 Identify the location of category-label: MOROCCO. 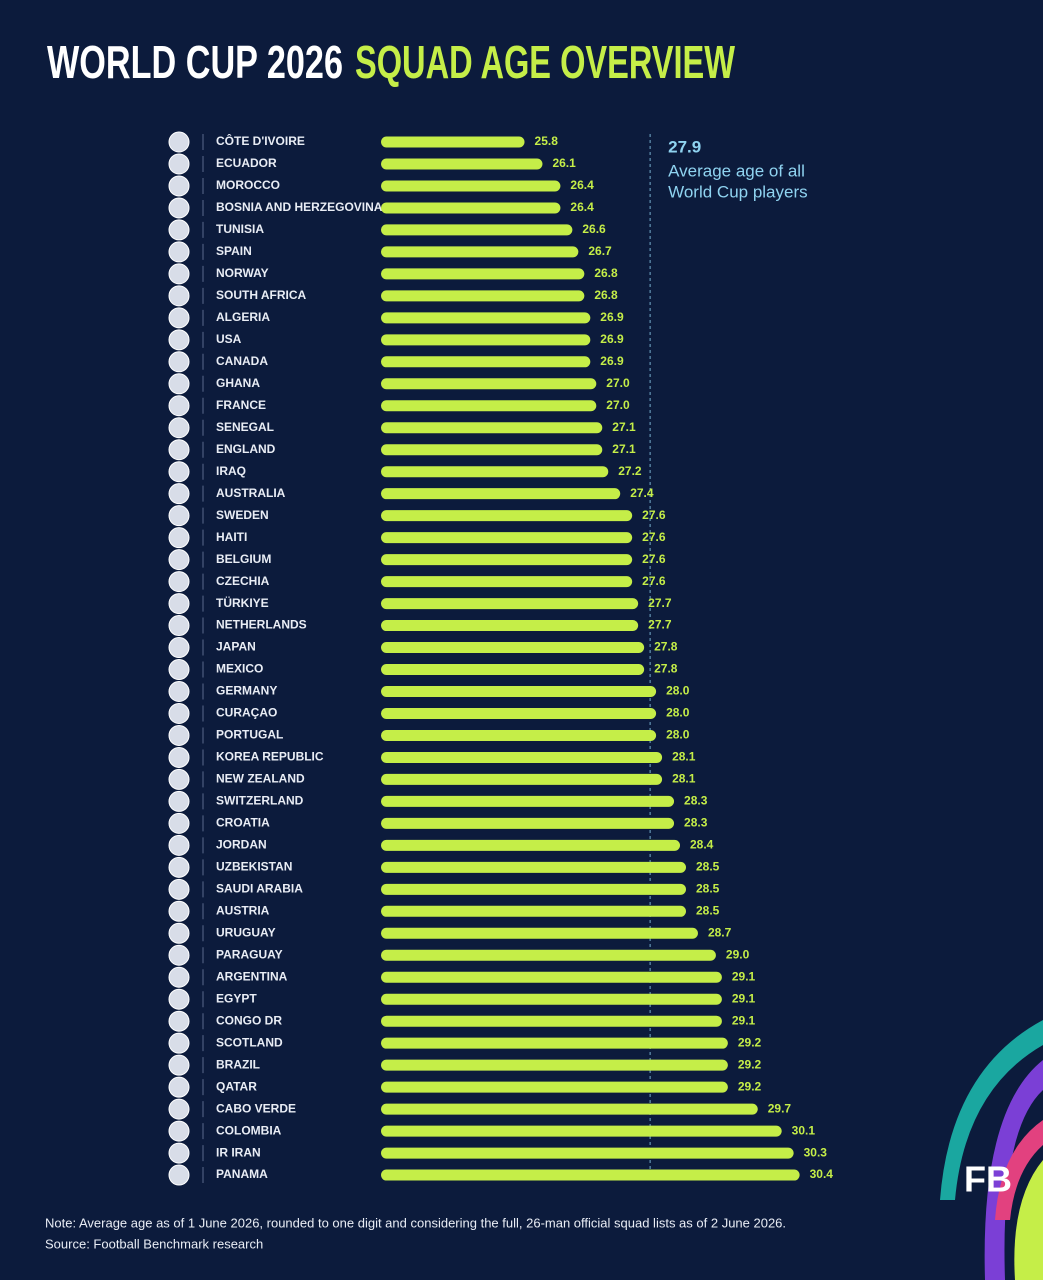
(248, 185).